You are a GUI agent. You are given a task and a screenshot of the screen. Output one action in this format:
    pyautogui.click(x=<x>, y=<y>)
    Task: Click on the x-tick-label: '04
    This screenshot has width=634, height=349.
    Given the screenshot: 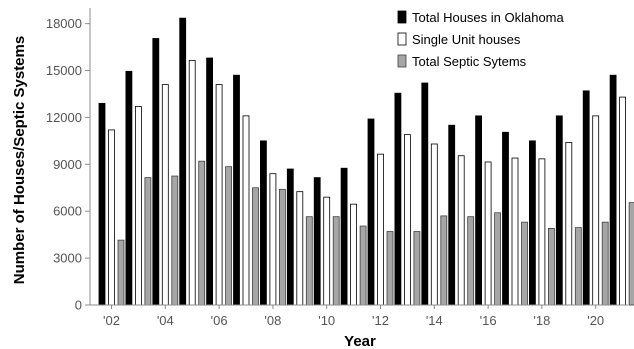 What is the action you would take?
    pyautogui.click(x=165, y=320)
    